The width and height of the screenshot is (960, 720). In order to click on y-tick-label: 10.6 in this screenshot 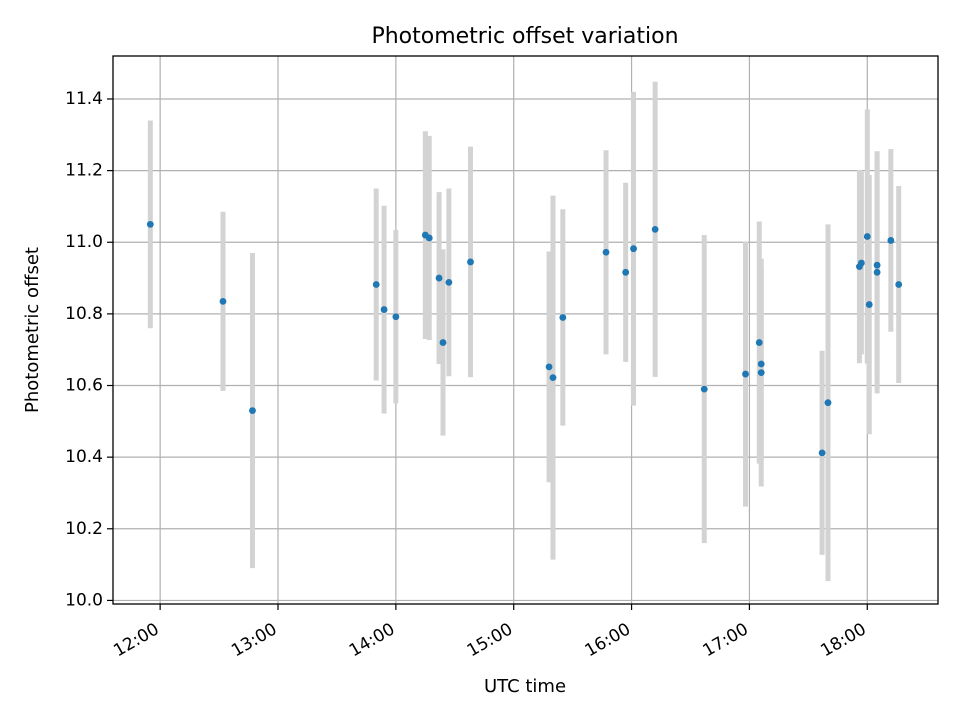, I will do `click(84, 386)`.